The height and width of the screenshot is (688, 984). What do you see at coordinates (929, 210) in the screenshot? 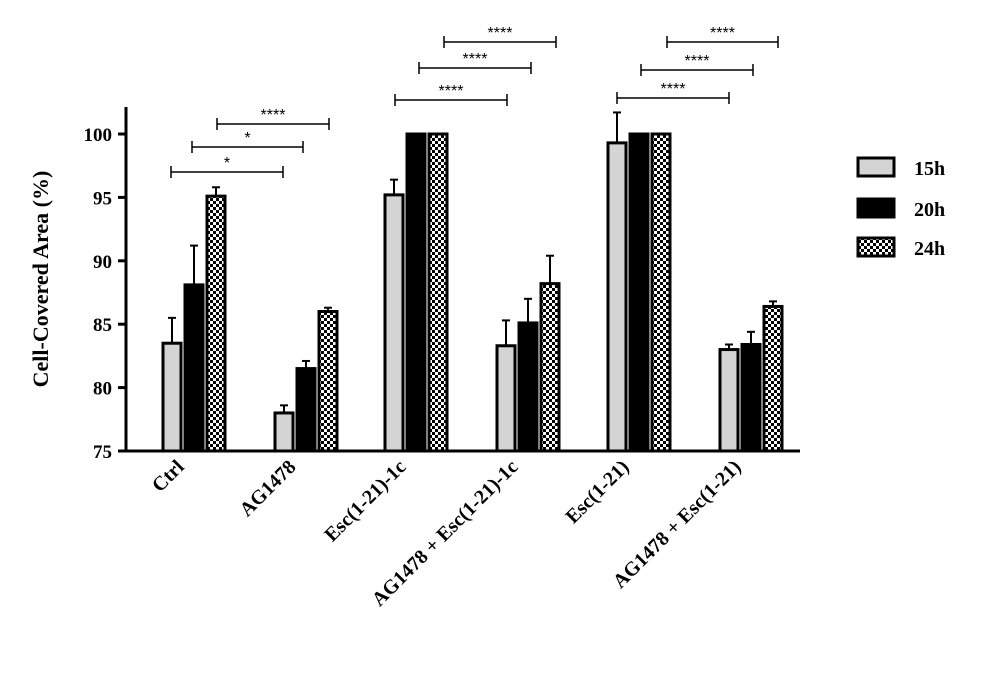
I see `legend-label-20h: 20h` at bounding box center [929, 210].